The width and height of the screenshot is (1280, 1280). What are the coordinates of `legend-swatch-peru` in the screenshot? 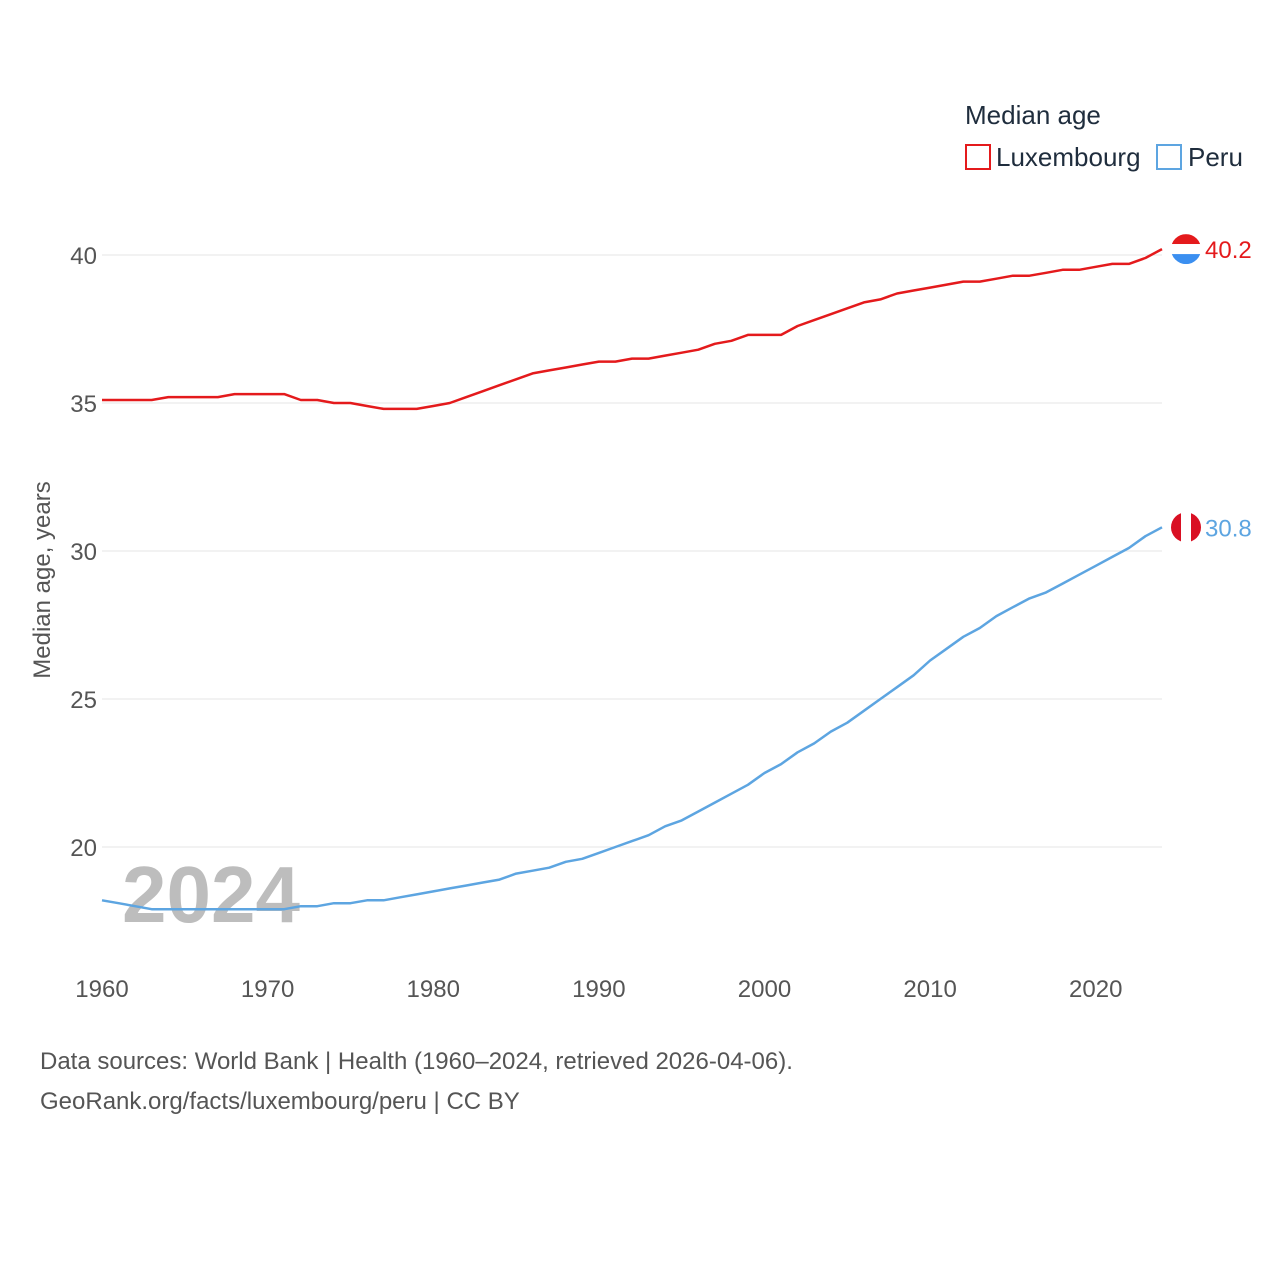 It's located at (1169, 157).